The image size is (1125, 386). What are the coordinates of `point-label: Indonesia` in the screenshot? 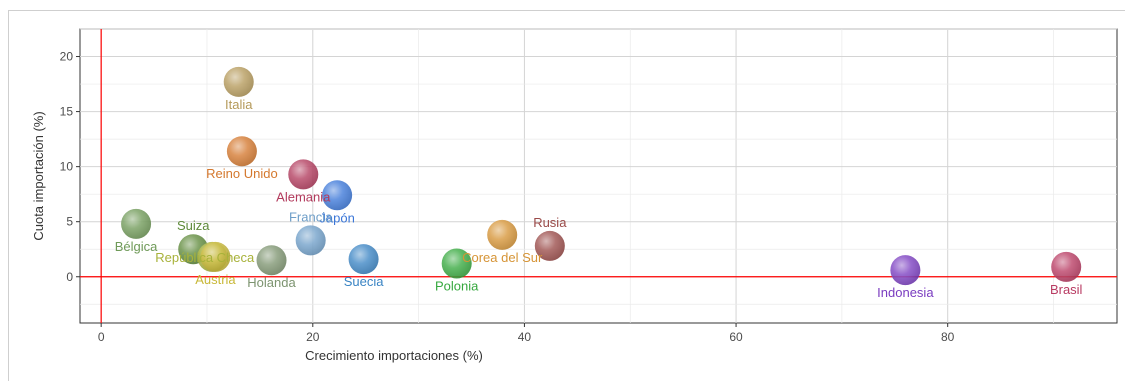 It's located at (905, 292).